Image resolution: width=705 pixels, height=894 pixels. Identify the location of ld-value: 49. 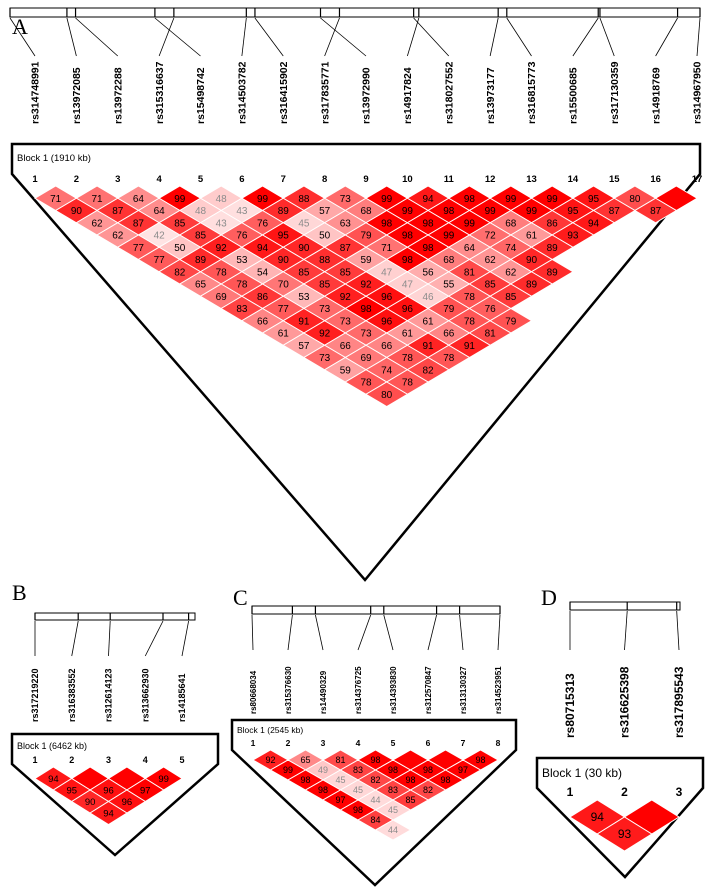
(323, 770).